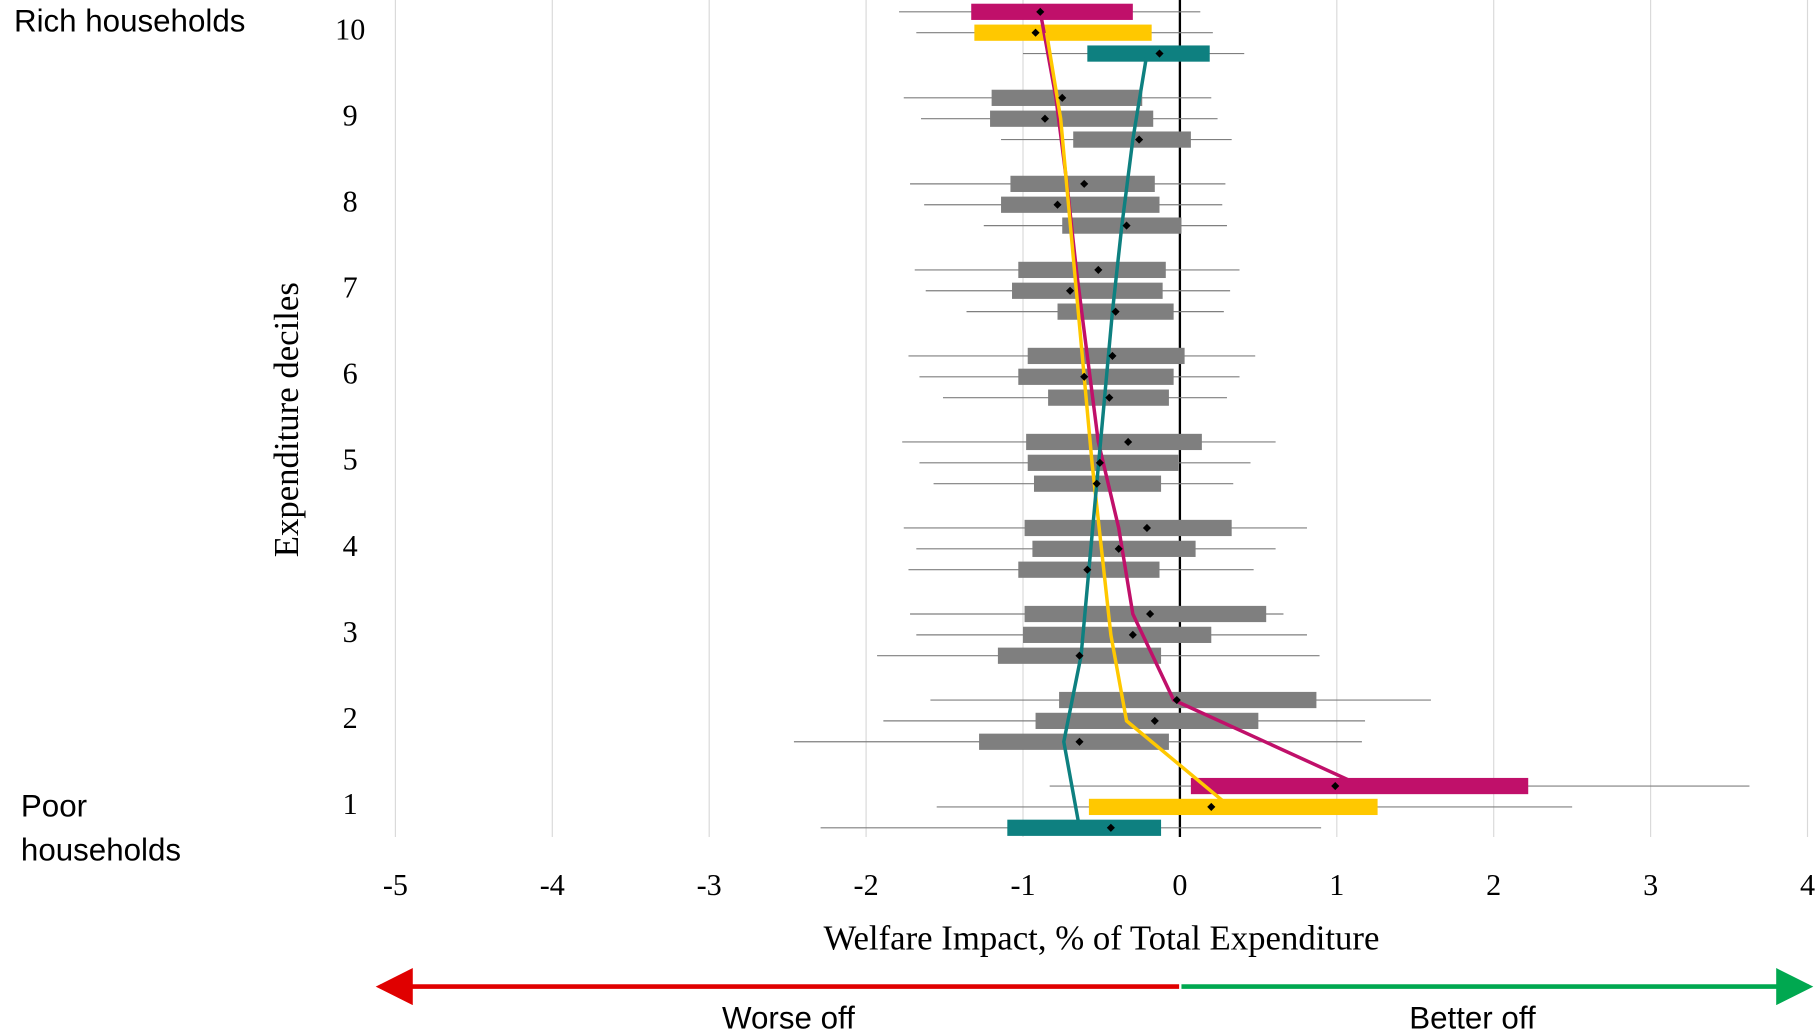 The height and width of the screenshot is (1036, 1818). What do you see at coordinates (129, 20) in the screenshot?
I see `annotation: Rich households` at bounding box center [129, 20].